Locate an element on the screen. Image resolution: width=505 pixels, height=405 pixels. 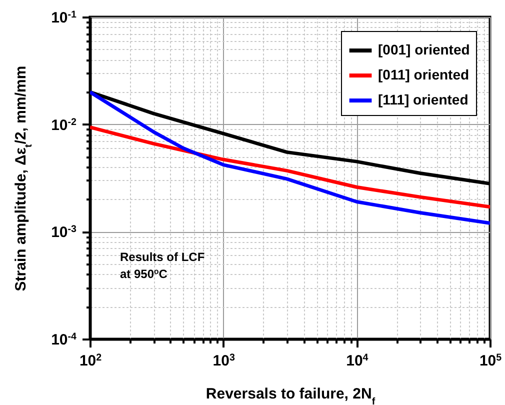
legend-label: [001] oriented is located at coordinates (424, 50).